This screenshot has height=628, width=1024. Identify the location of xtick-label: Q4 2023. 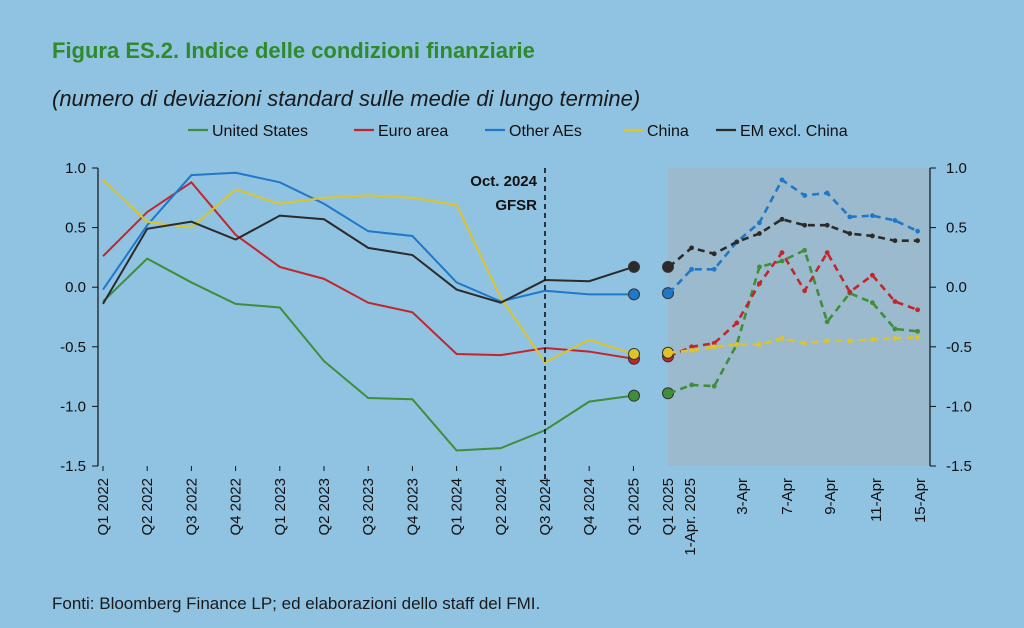
(412, 507).